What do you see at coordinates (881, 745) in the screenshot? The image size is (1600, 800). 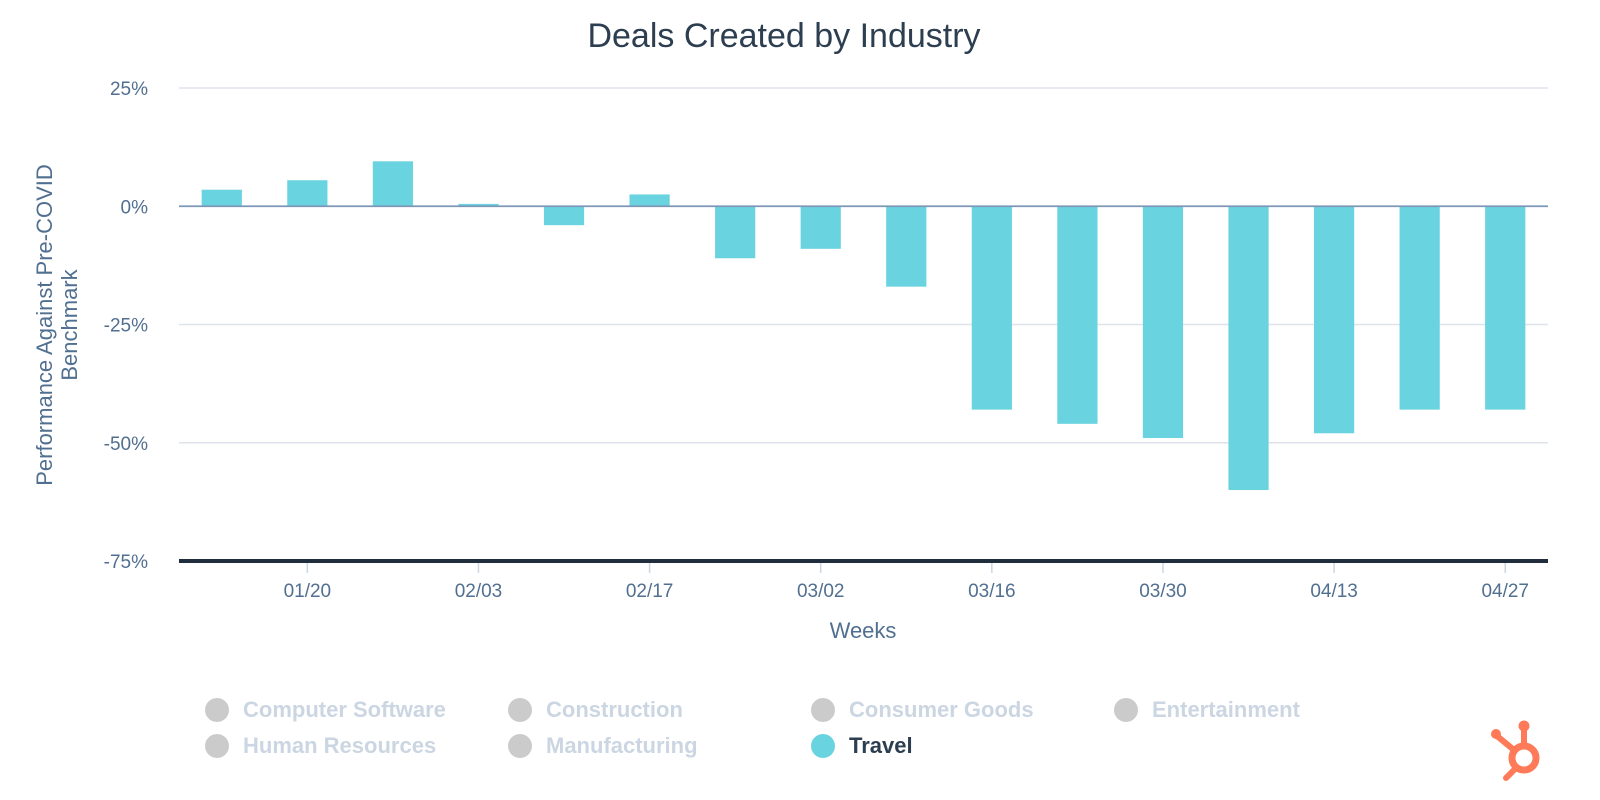 I see `legend-label: Travel` at bounding box center [881, 745].